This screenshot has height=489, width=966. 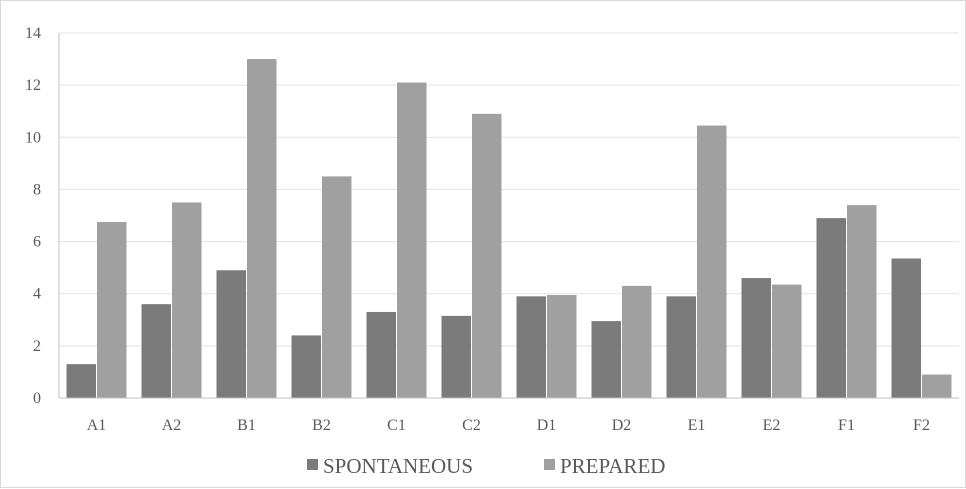 I want to click on legend-swatch-spontaneous, so click(x=312, y=464).